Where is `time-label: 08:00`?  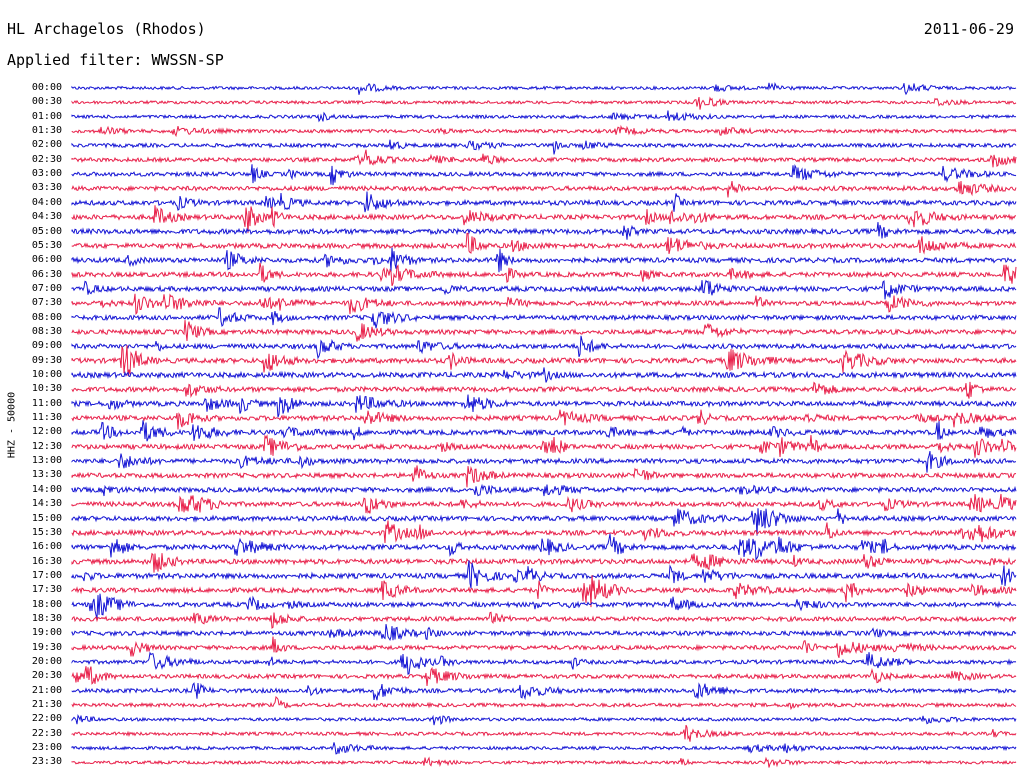 time-label: 08:00 is located at coordinates (46, 317).